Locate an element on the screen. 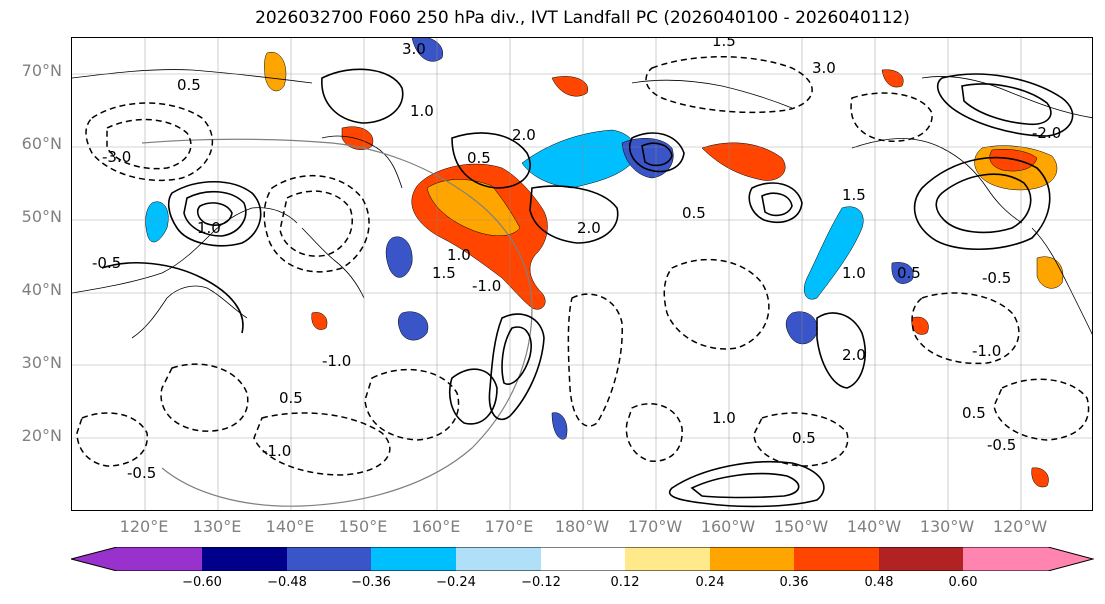 Image resolution: width=1105 pixels, height=604 pixels. colorbar-tick-label: 0.60 is located at coordinates (963, 582).